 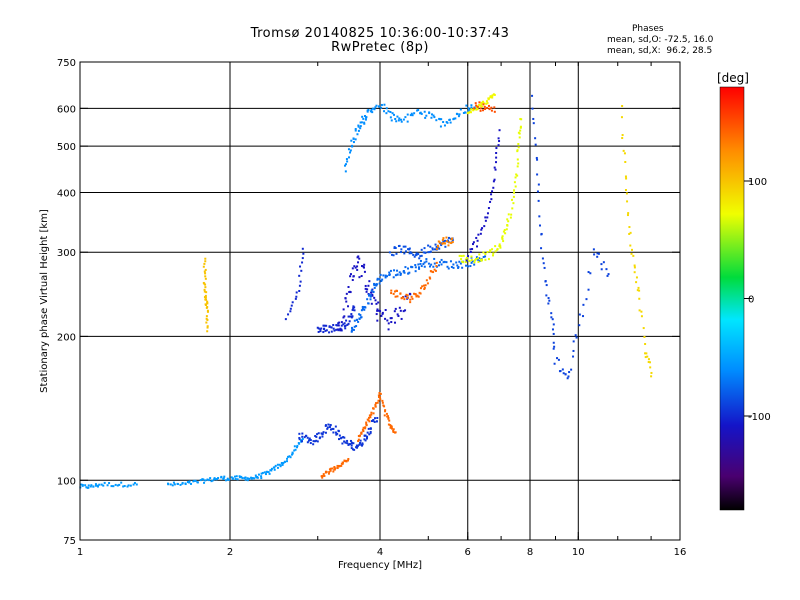 I want to click on x-tick-label: 8, so click(x=530, y=552).